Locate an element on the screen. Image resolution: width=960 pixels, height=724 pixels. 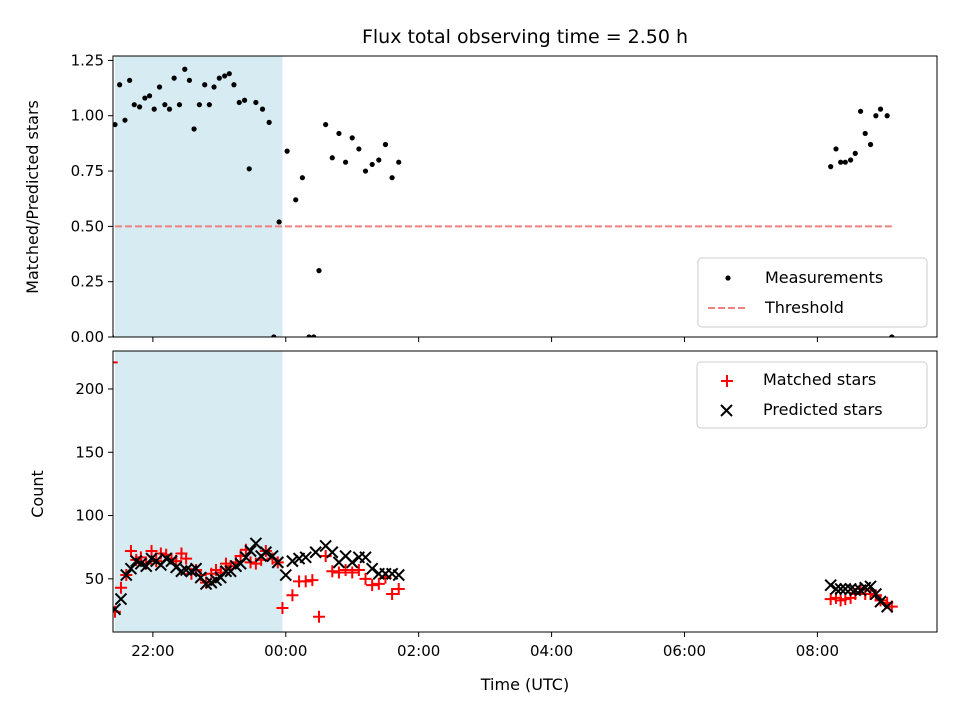
x-tick-label: 02:00 is located at coordinates (418, 651).